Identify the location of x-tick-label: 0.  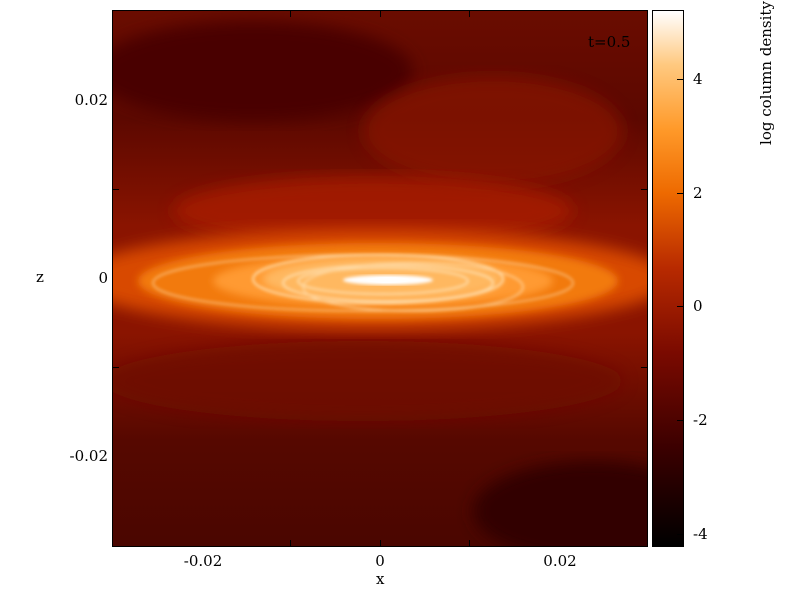
(380, 561).